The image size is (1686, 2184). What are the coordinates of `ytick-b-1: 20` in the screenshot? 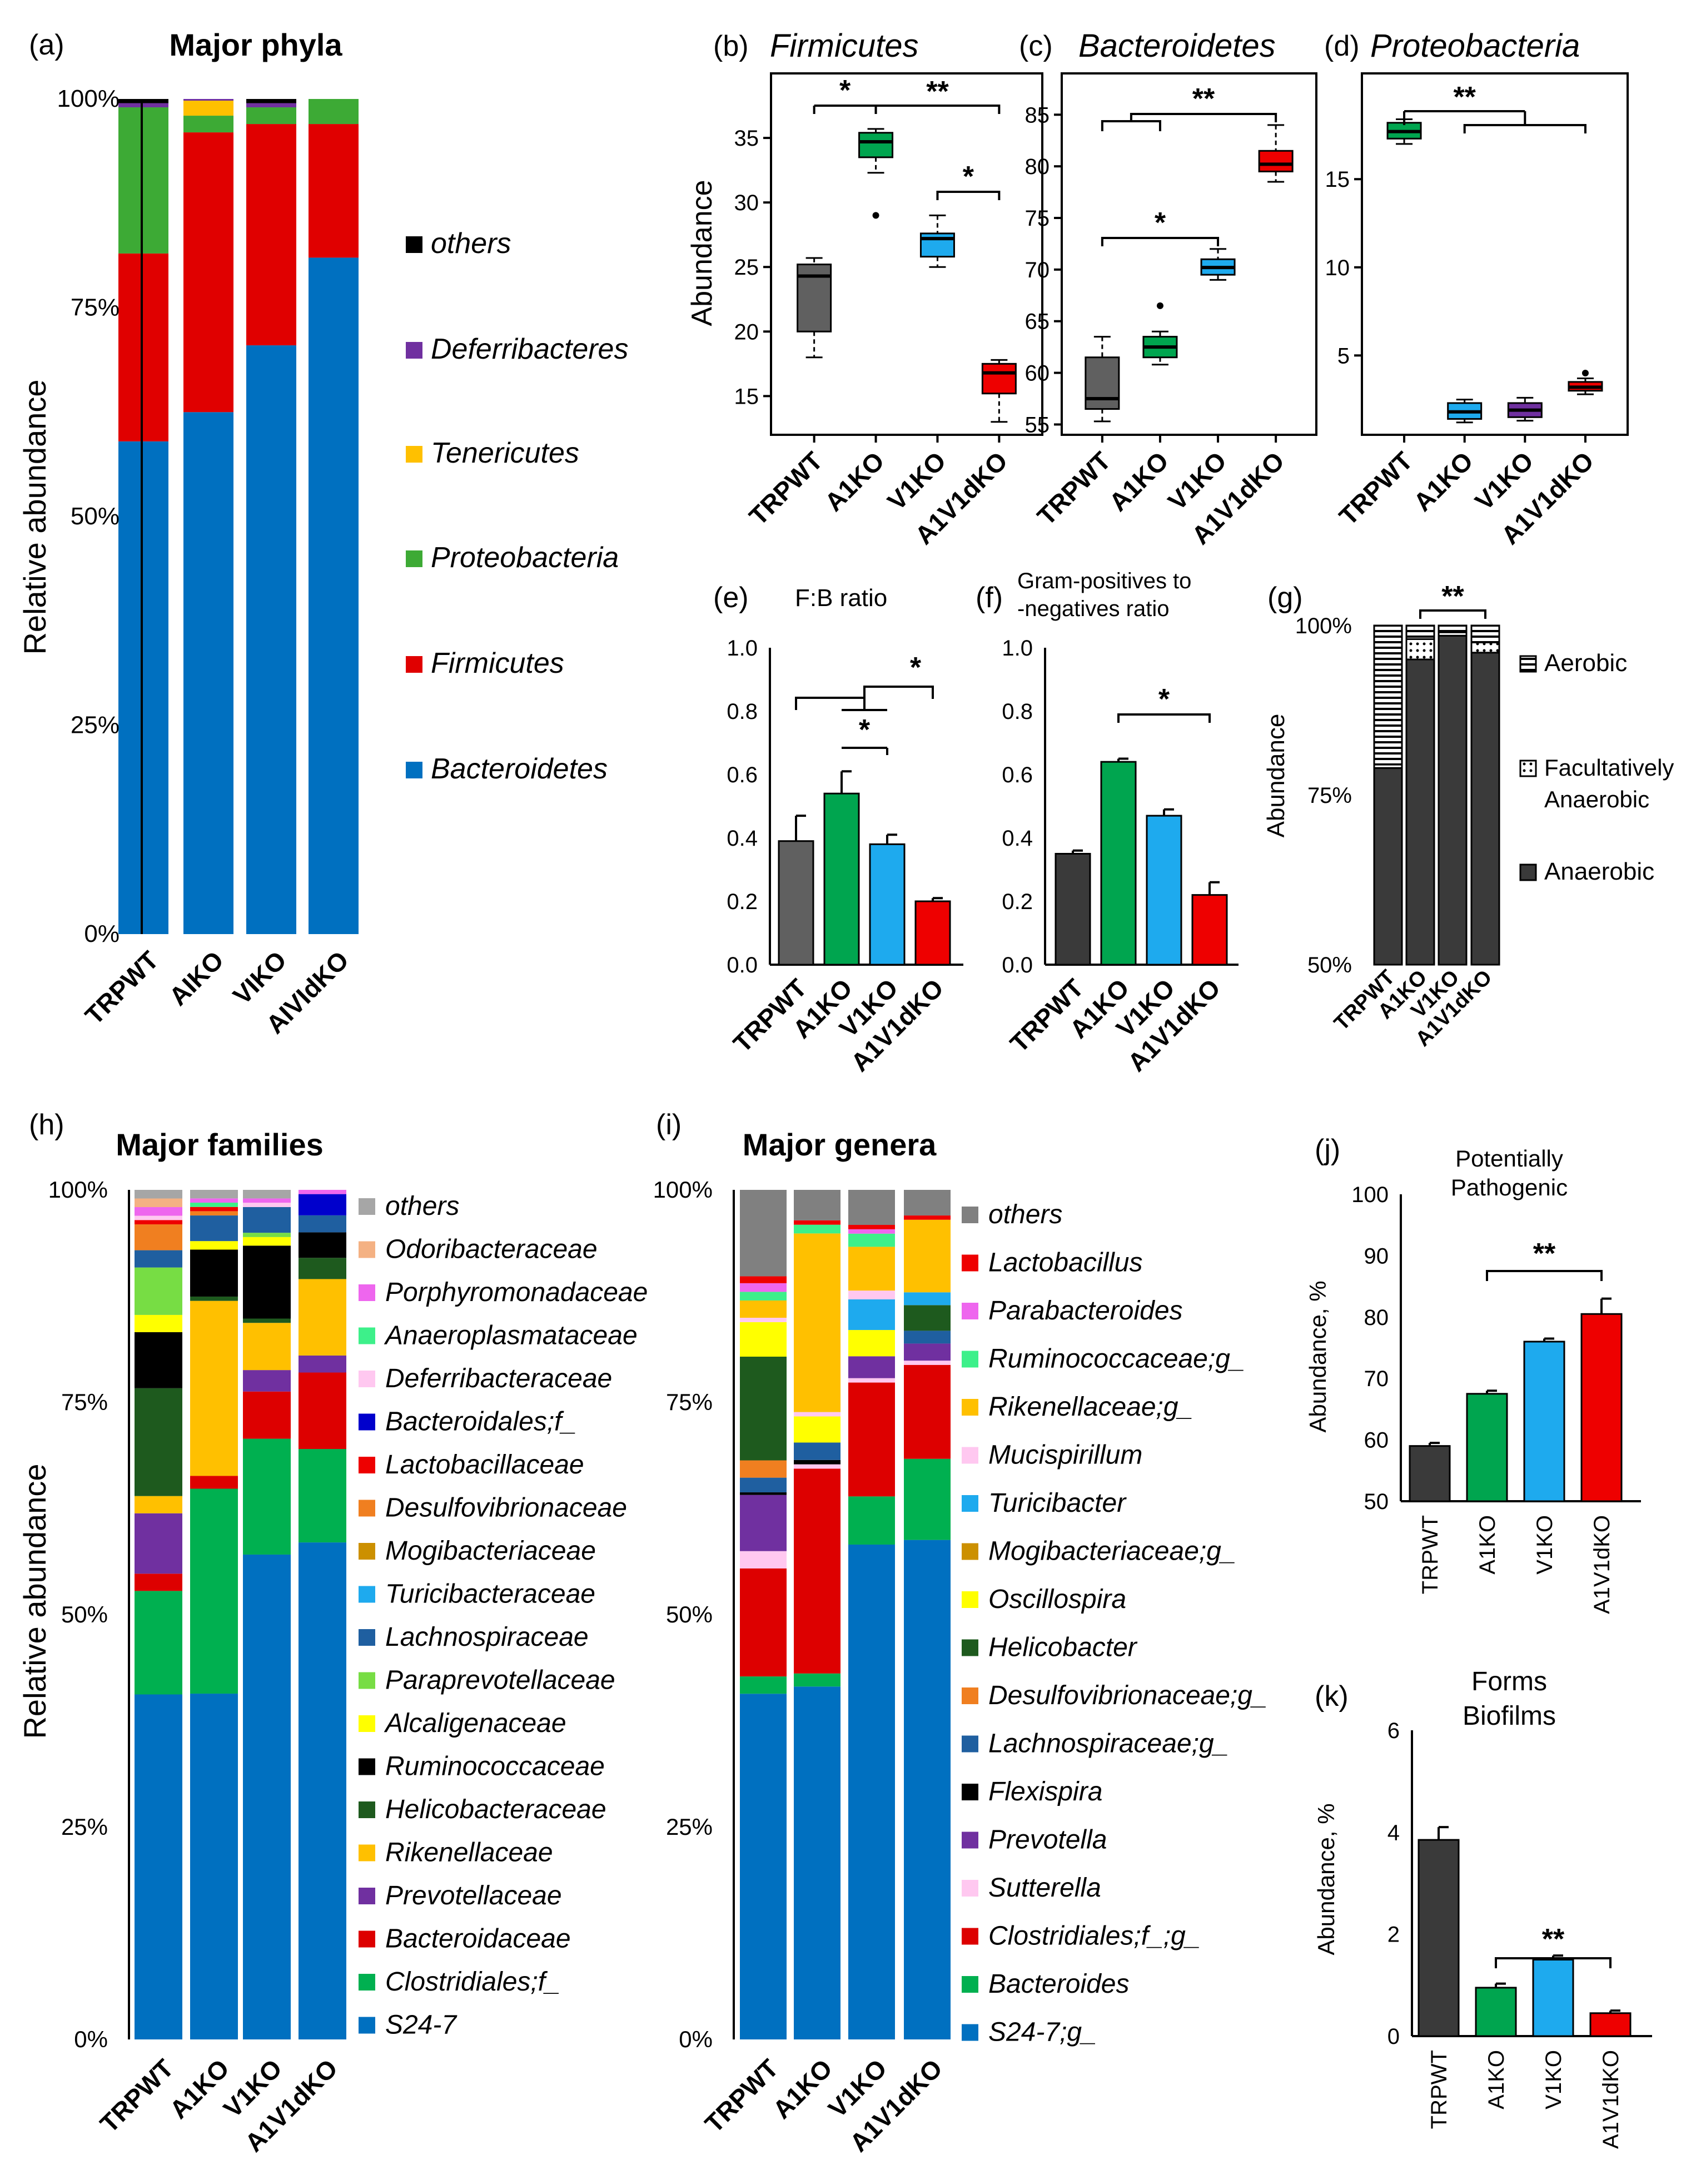 It's located at (746, 332).